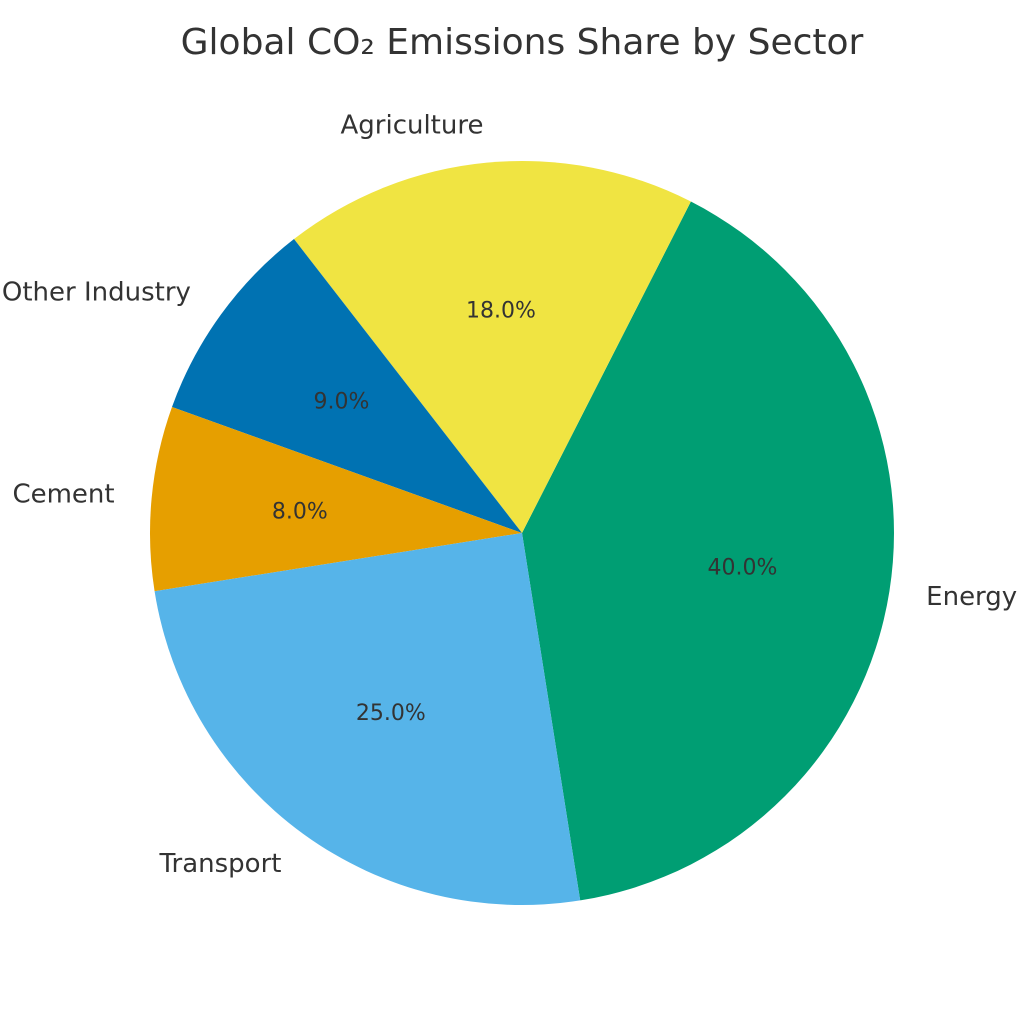 This screenshot has width=1024, height=1024. What do you see at coordinates (501, 310) in the screenshot?
I see `pct-label-agriculture: 18.0%` at bounding box center [501, 310].